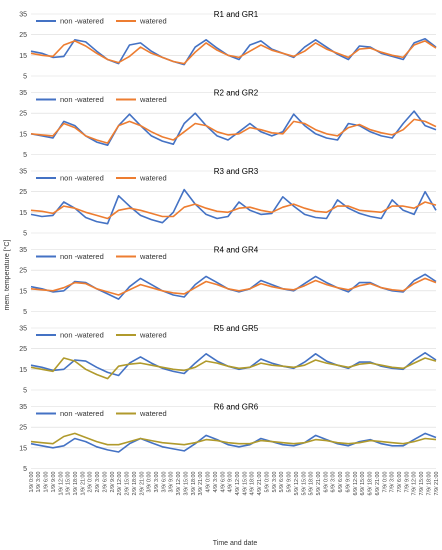  I want to click on x-tick-label: 6/9/ 0:00, so click(326, 482).